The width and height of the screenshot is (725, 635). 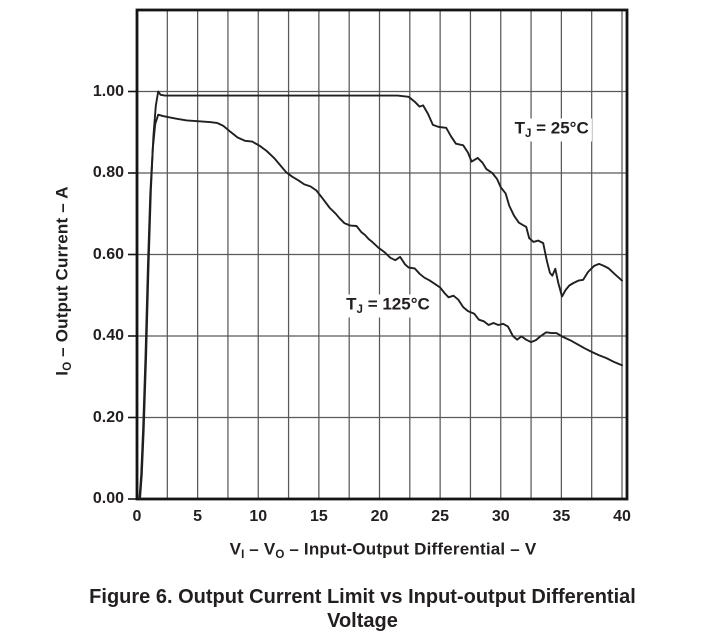 I want to click on y-tick-label: 0.20, so click(x=108, y=417).